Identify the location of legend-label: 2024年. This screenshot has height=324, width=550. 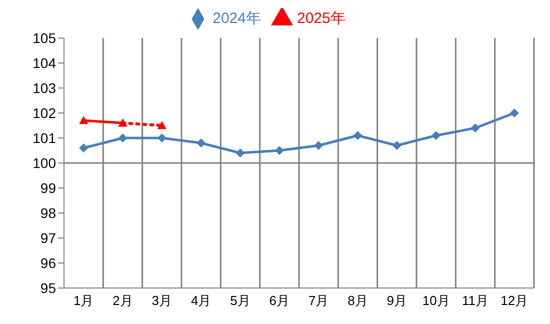
(236, 18).